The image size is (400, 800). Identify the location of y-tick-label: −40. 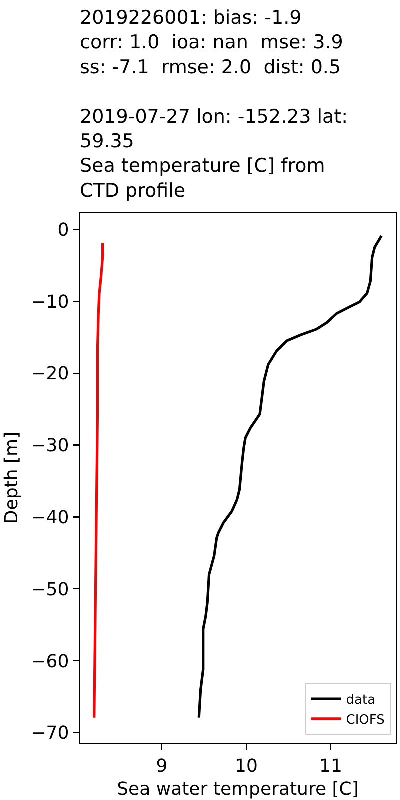
(50, 517).